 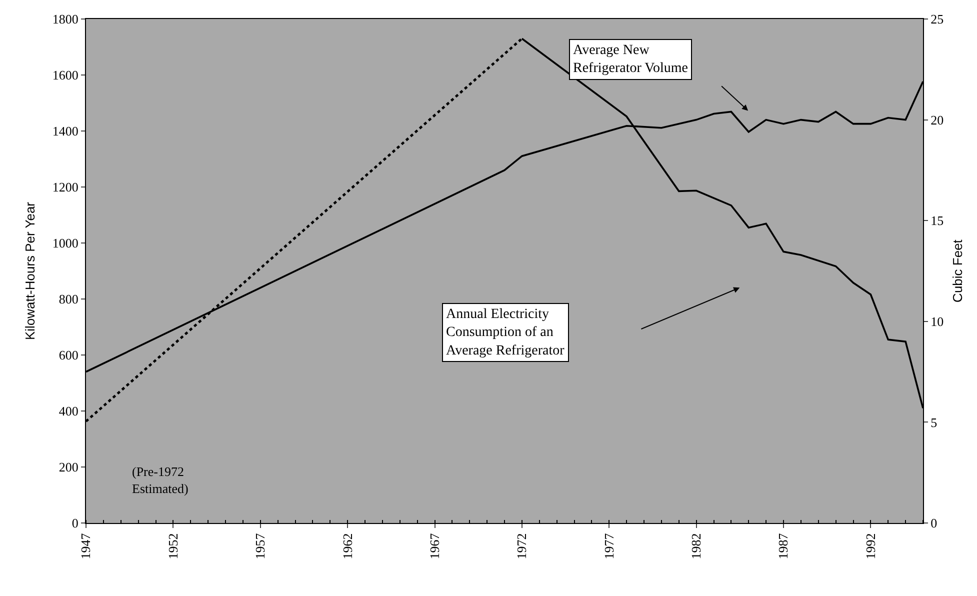 I want to click on y-tick-label: 1200, so click(x=65, y=187).